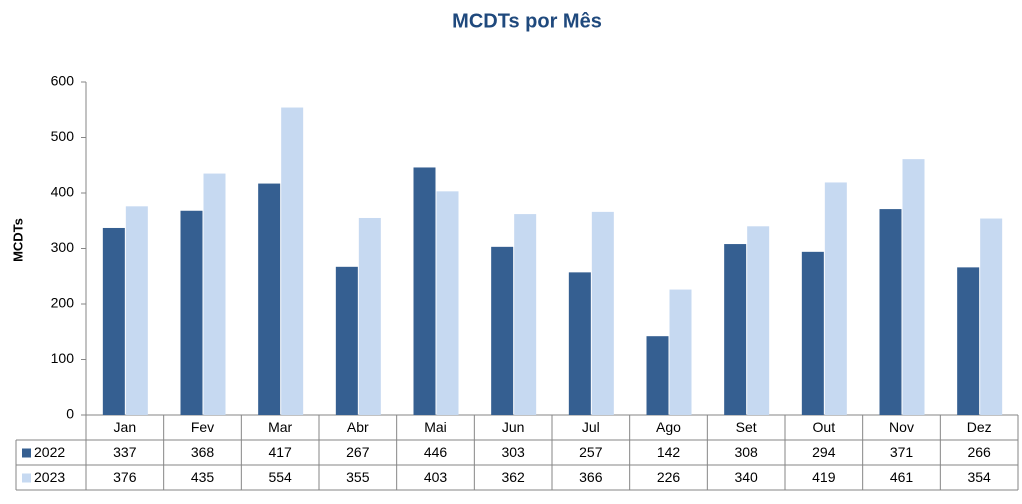  What do you see at coordinates (435, 427) in the screenshot?
I see `x-tick-label: Mai` at bounding box center [435, 427].